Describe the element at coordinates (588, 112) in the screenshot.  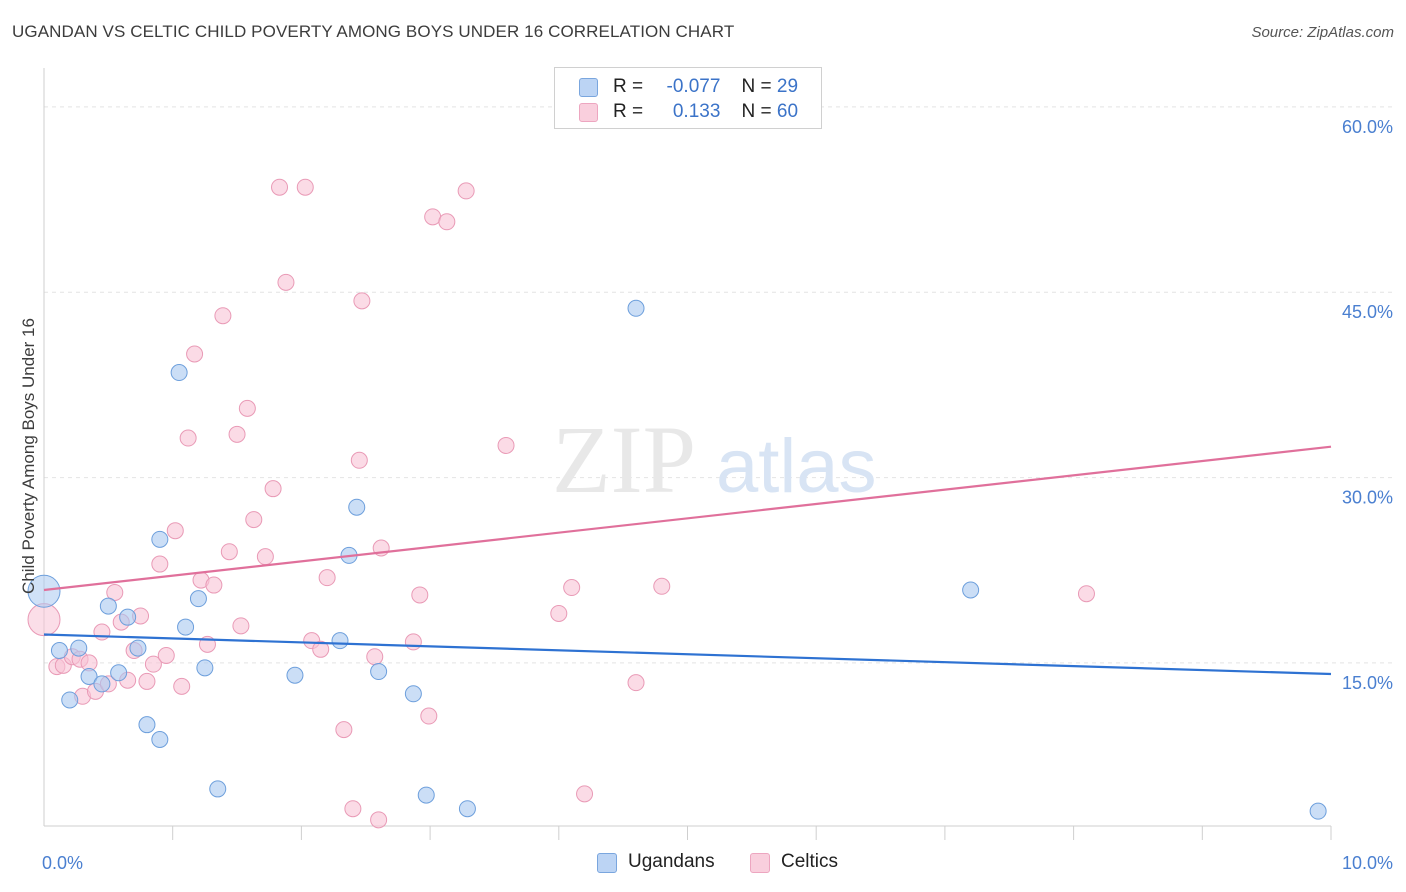
I see `legend-swatch-celtics` at that location.